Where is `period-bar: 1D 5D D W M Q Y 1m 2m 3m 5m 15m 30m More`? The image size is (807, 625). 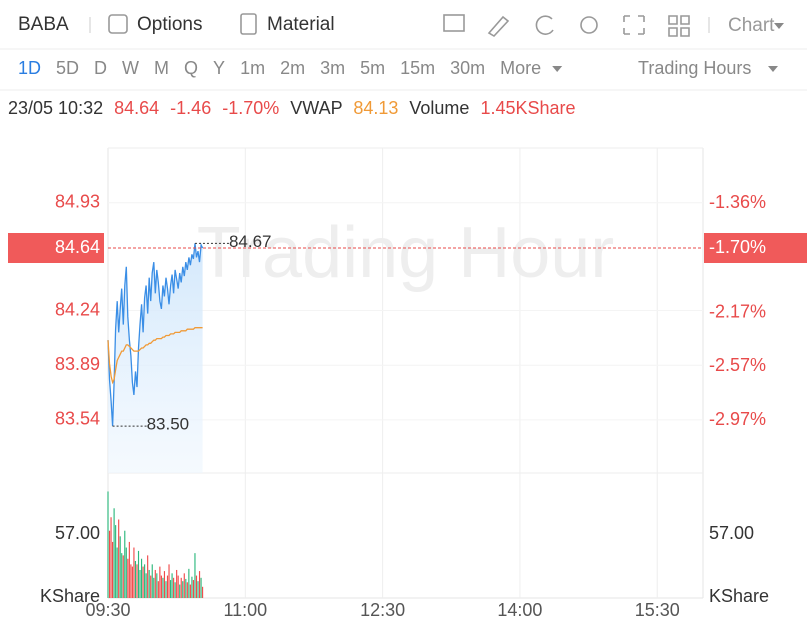
period-bar: 1D 5D D W M Q Y 1m 2m 3m 5m 15m 30m More is located at coordinates (290, 68).